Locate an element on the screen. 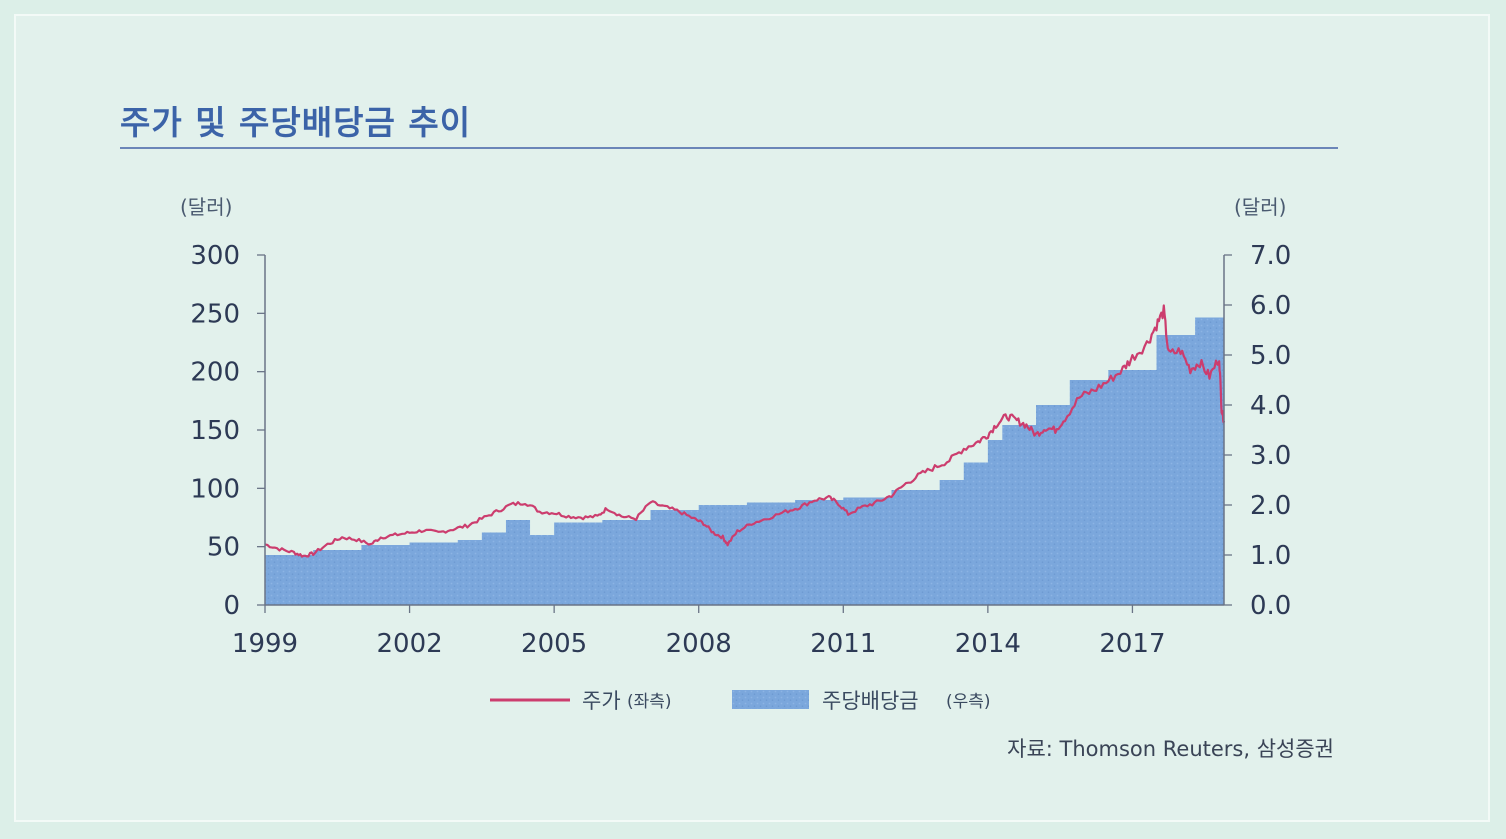  right-tick-label: 0.0 is located at coordinates (1270, 606).